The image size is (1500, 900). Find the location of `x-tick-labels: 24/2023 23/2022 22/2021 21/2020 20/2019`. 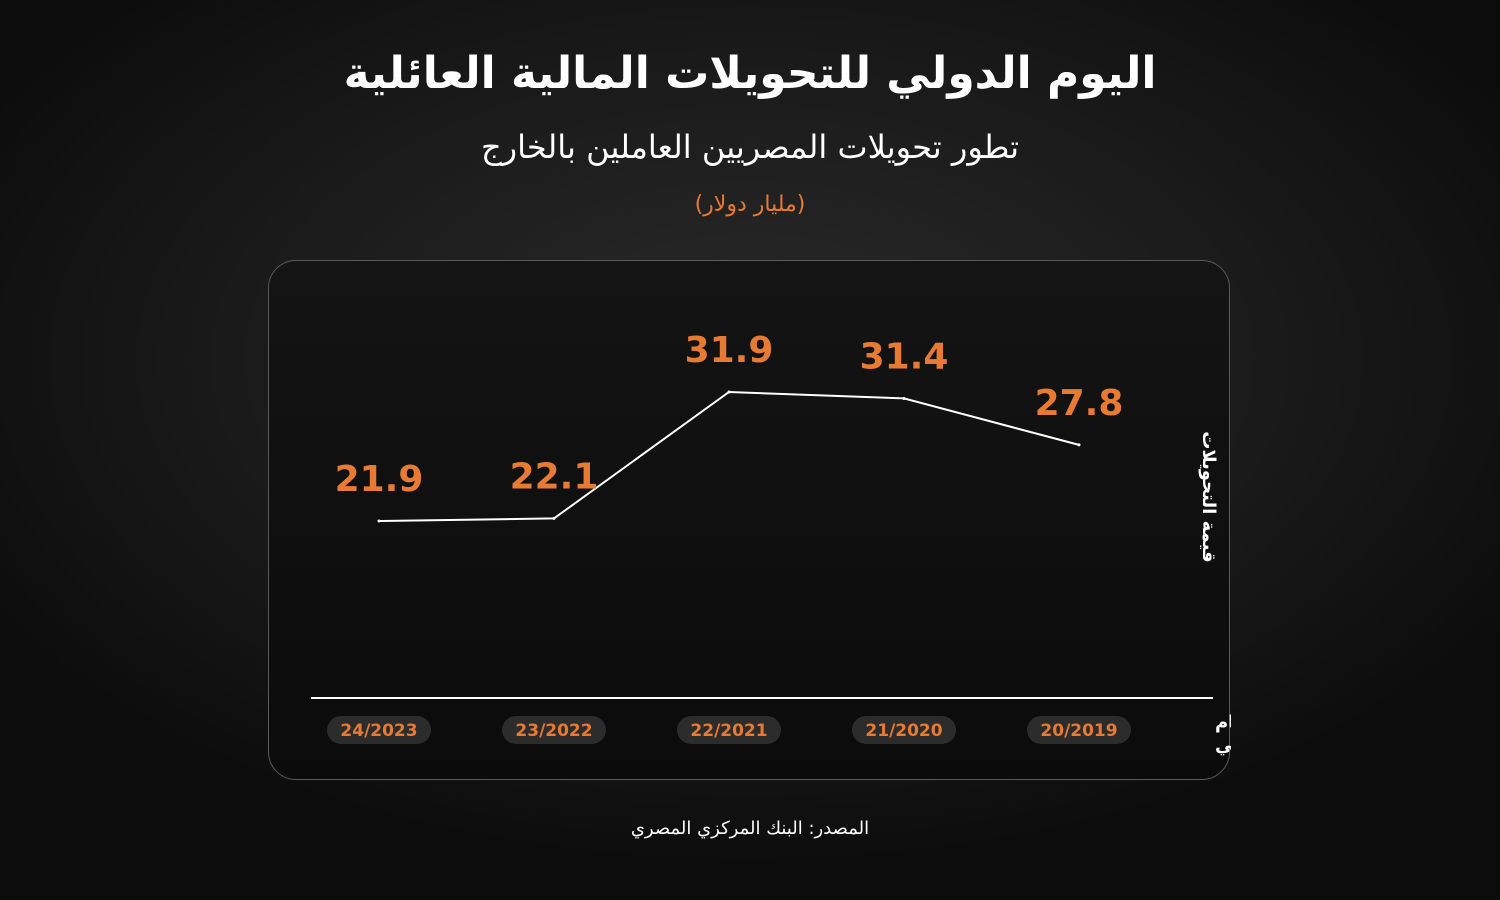

x-tick-labels: 24/2023 23/2022 22/2021 21/2020 20/2019 is located at coordinates (729, 730).